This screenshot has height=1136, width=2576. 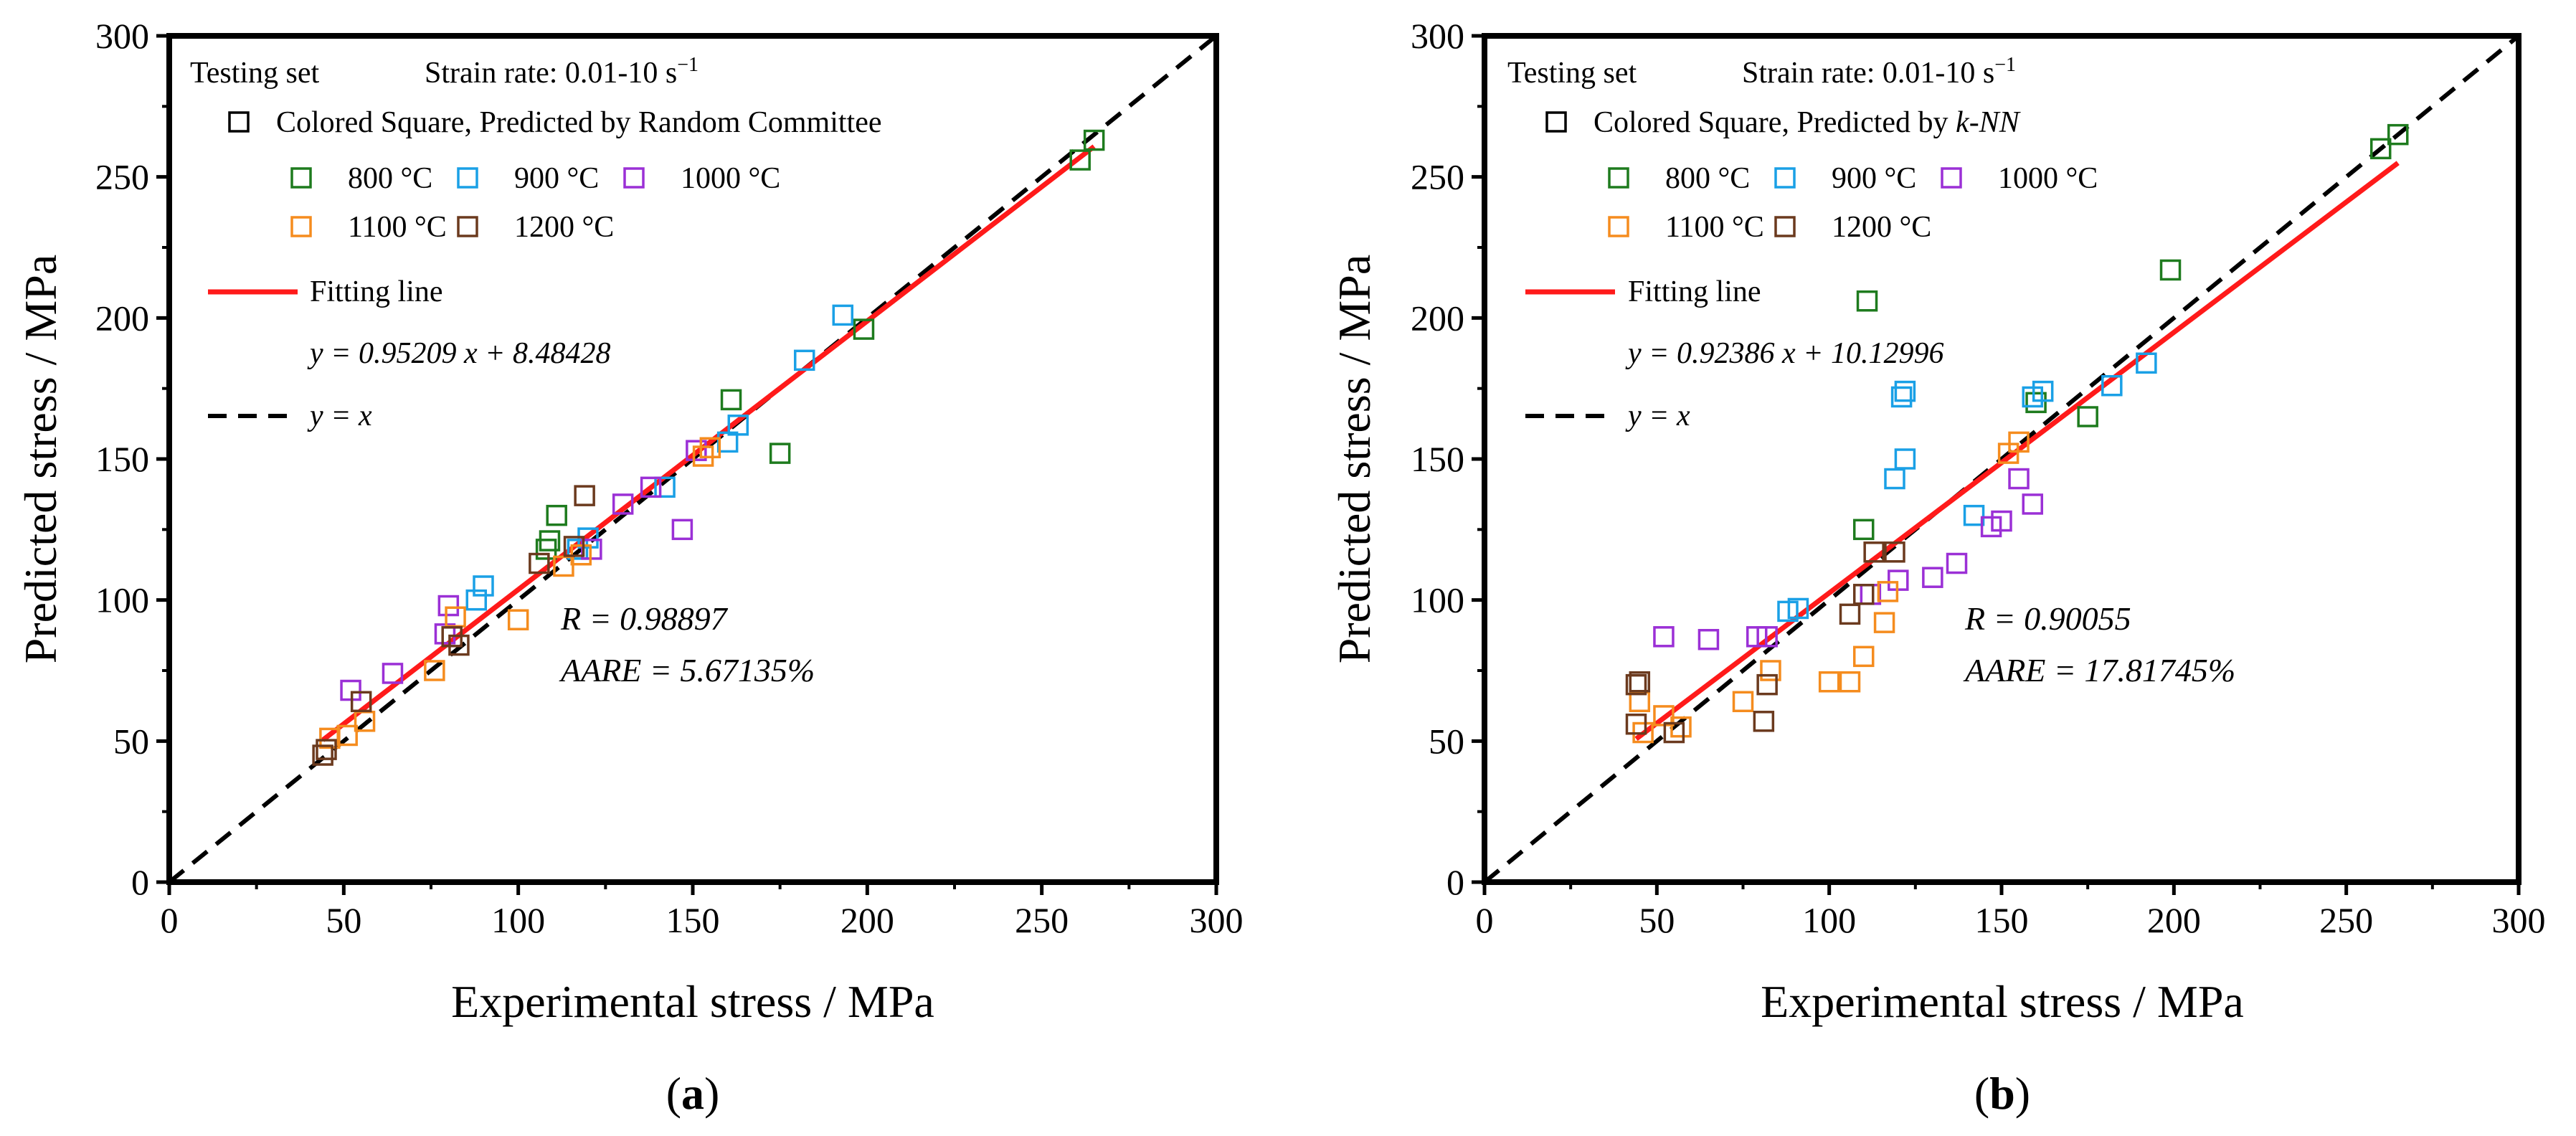 I want to click on legend-temp-1200: 1200 °C, so click(x=1881, y=227).